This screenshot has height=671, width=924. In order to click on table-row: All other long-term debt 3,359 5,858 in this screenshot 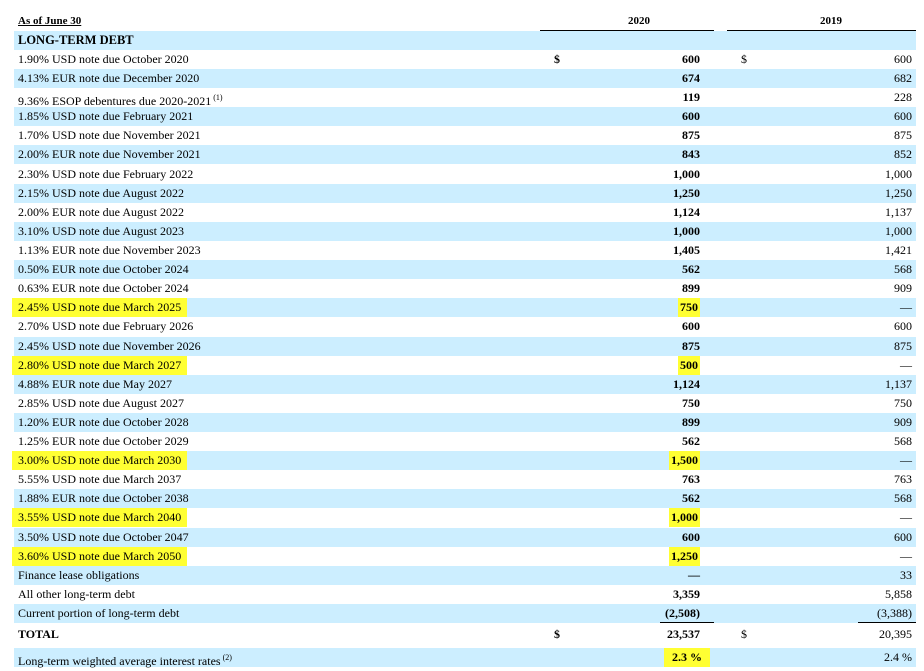, I will do `click(465, 594)`.